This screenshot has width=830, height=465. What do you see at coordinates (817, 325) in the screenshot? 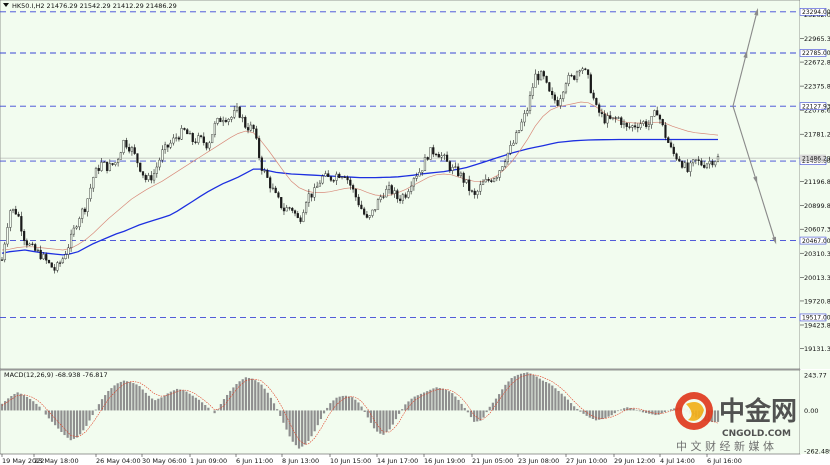
I see `price-tick-label: 19423.80` at bounding box center [817, 325].